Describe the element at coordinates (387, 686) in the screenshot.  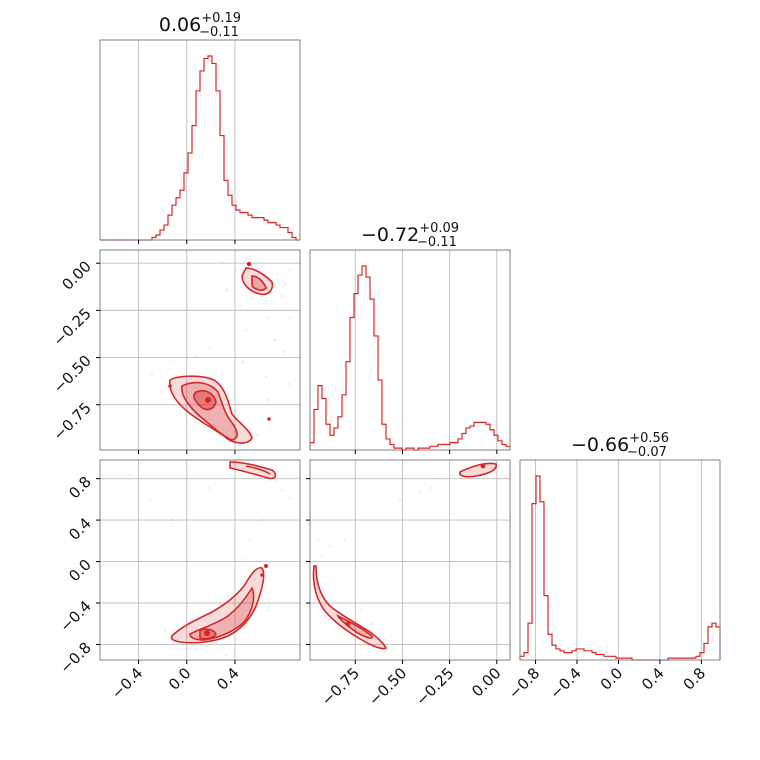
I see `x-tick-label: −0.50` at that location.